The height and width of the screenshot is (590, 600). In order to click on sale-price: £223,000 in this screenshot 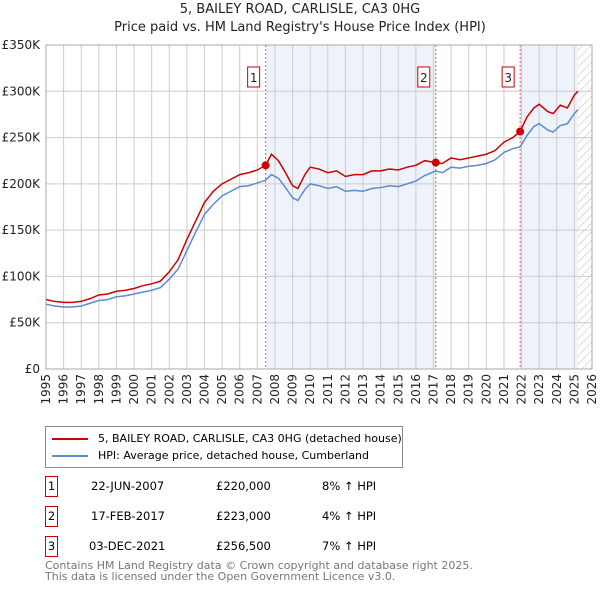, I will do `click(243, 516)`.